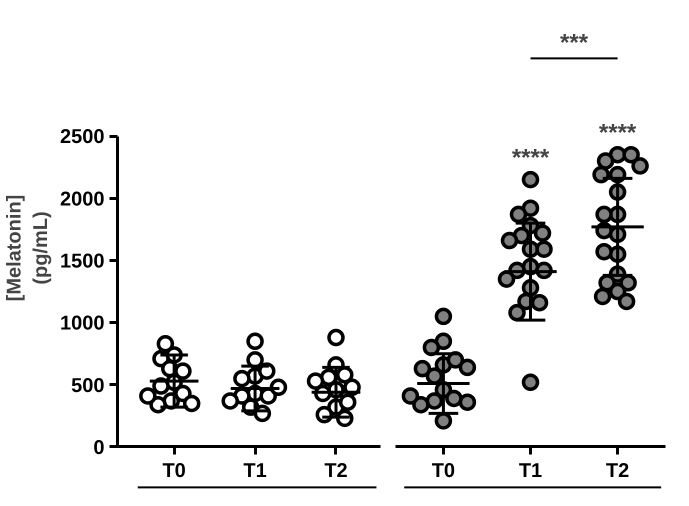 This screenshot has width=689, height=506. What do you see at coordinates (98, 447) in the screenshot?
I see `y-tick-label: 0` at bounding box center [98, 447].